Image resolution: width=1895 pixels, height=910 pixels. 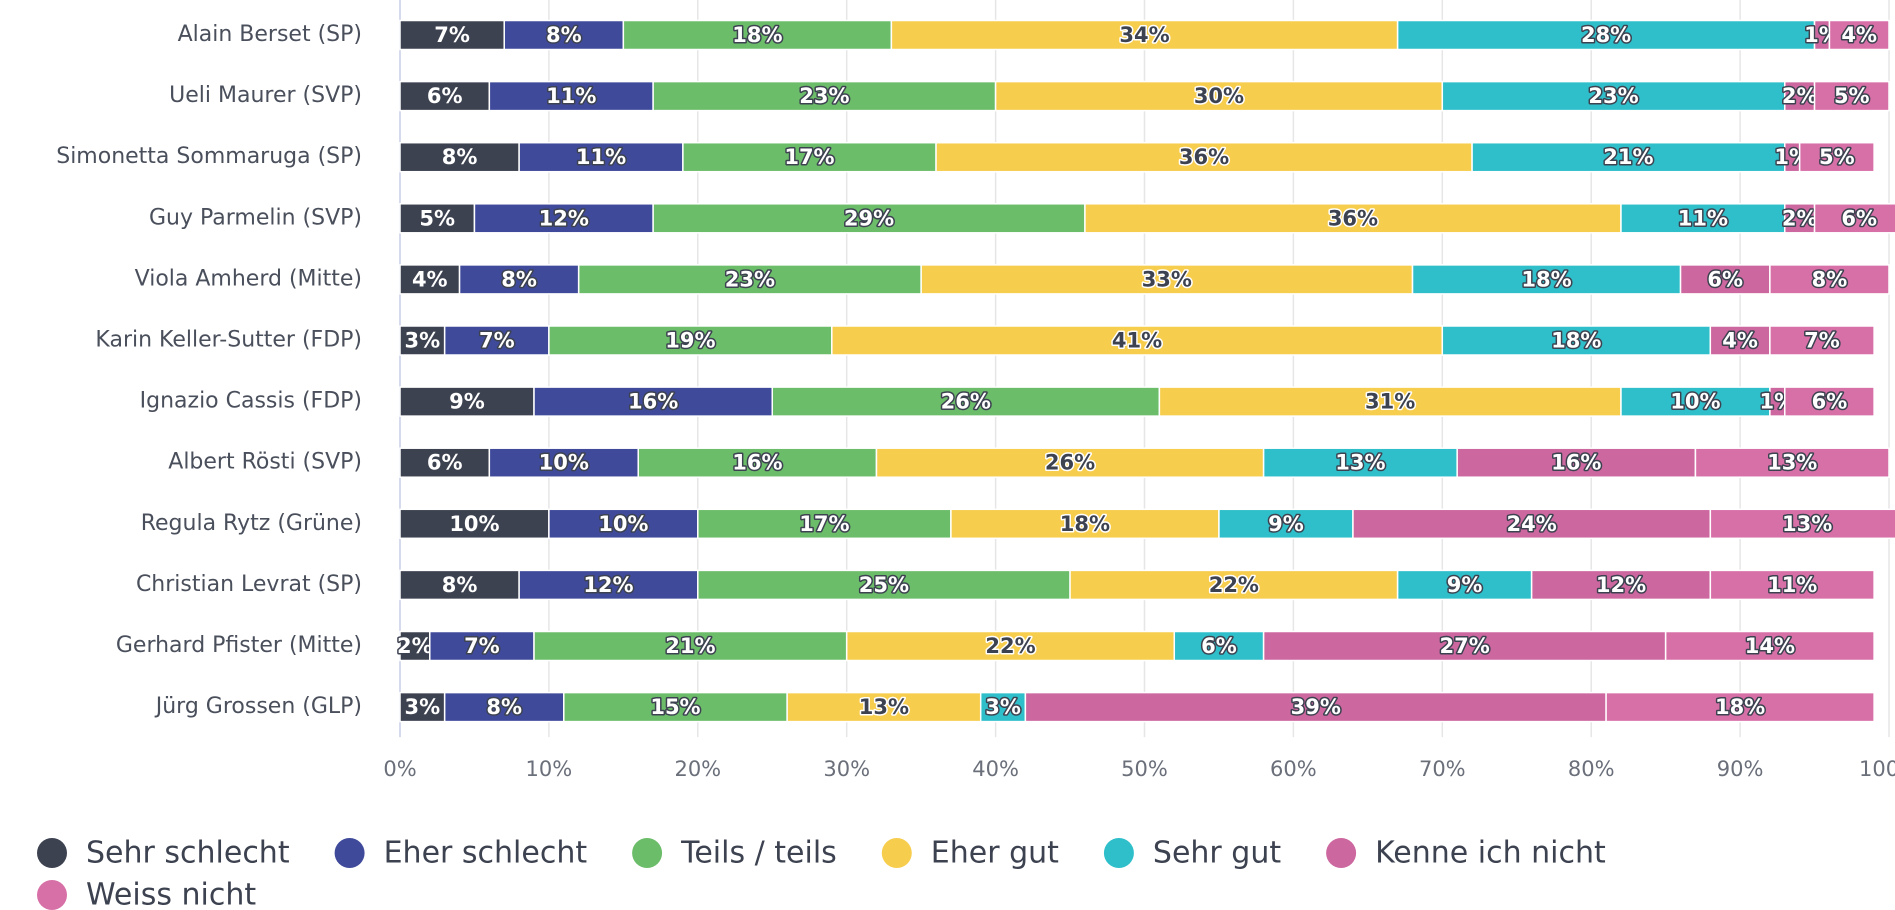 What do you see at coordinates (248, 278) in the screenshot?
I see `y-tick-label: Viola Amherd (Mitte)` at bounding box center [248, 278].